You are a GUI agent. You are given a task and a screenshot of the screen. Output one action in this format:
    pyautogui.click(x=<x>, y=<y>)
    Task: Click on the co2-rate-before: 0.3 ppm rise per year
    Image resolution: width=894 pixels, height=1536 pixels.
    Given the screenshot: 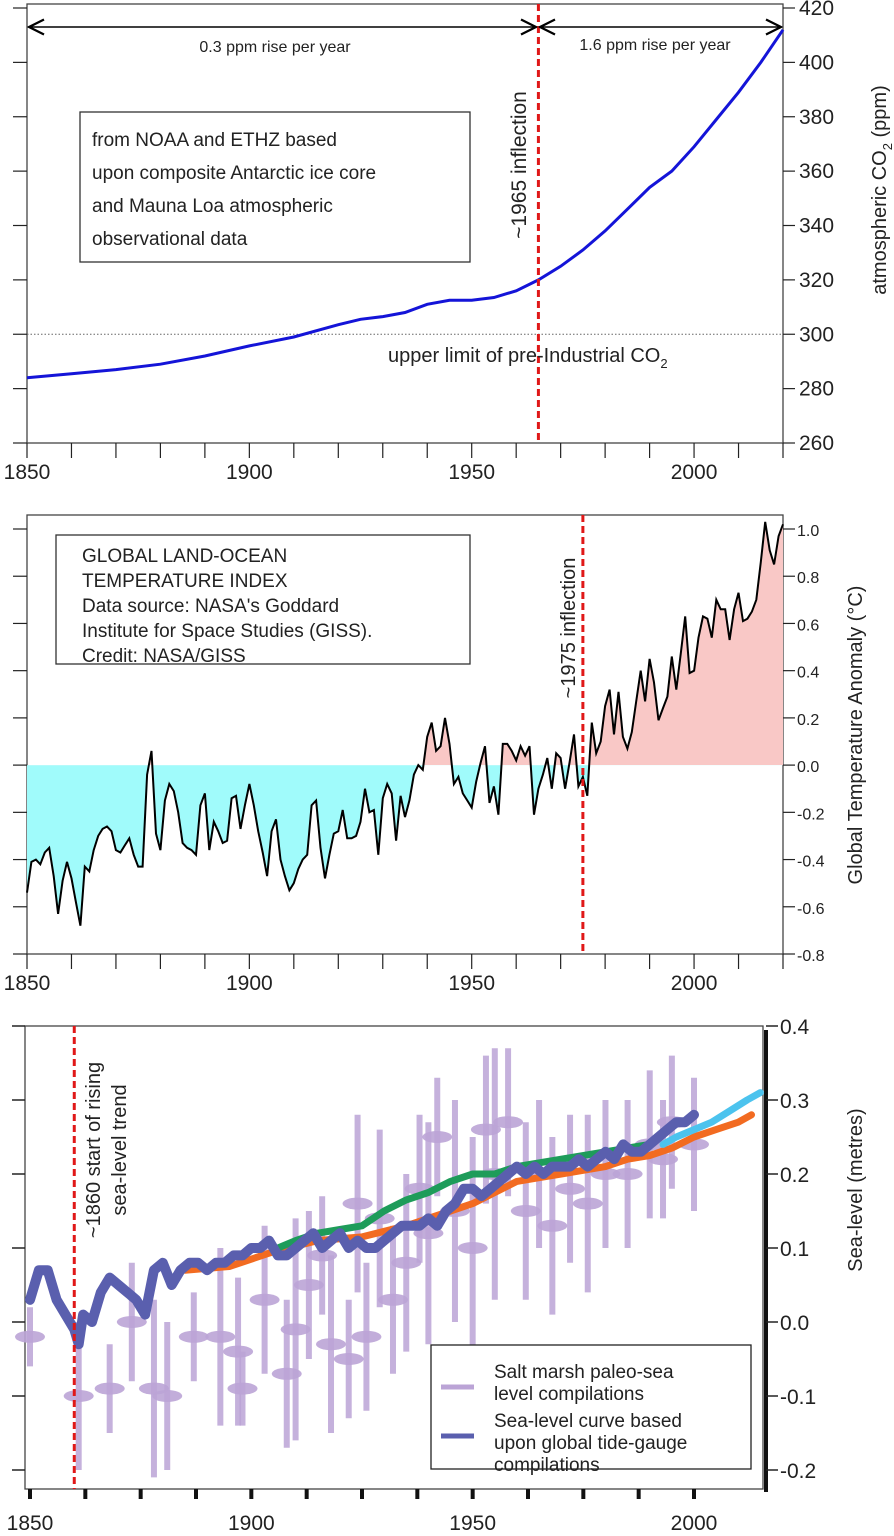 What is the action you would take?
    pyautogui.click(x=275, y=47)
    